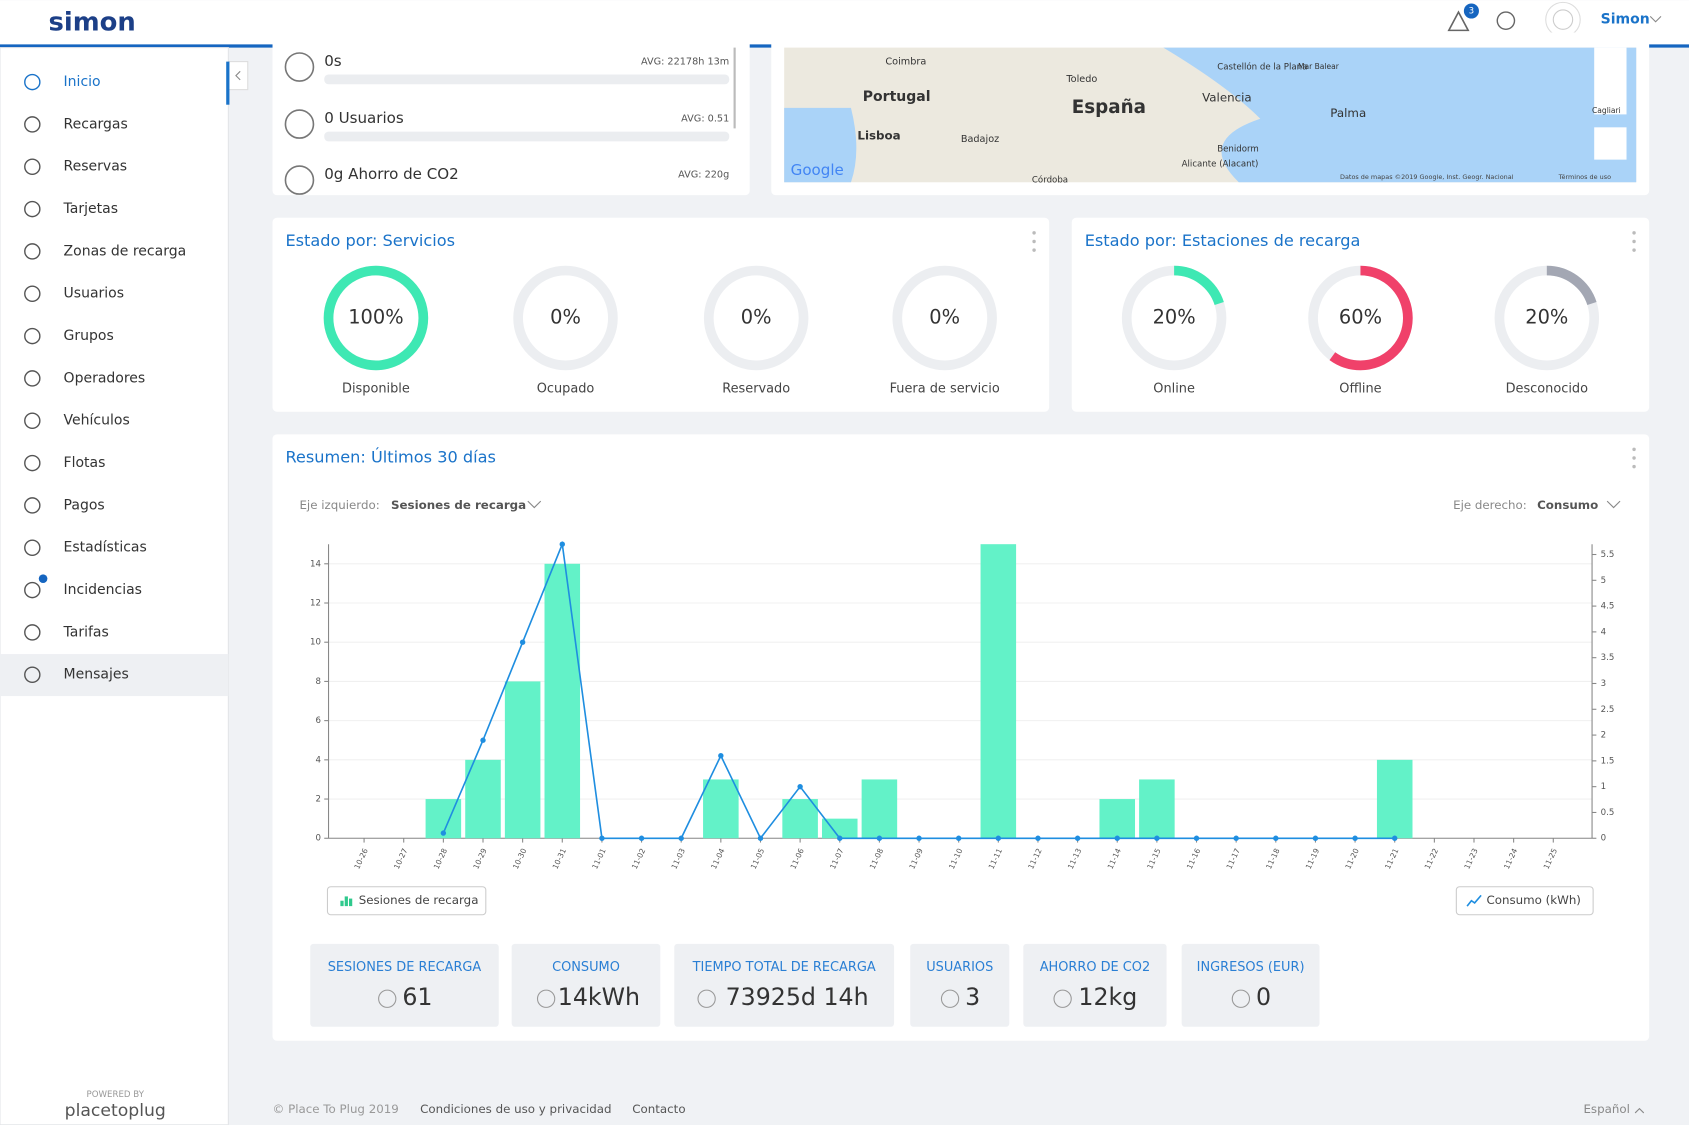 This screenshot has width=1689, height=1125. I want to click on menu-item: Tarjetas, so click(90, 209).